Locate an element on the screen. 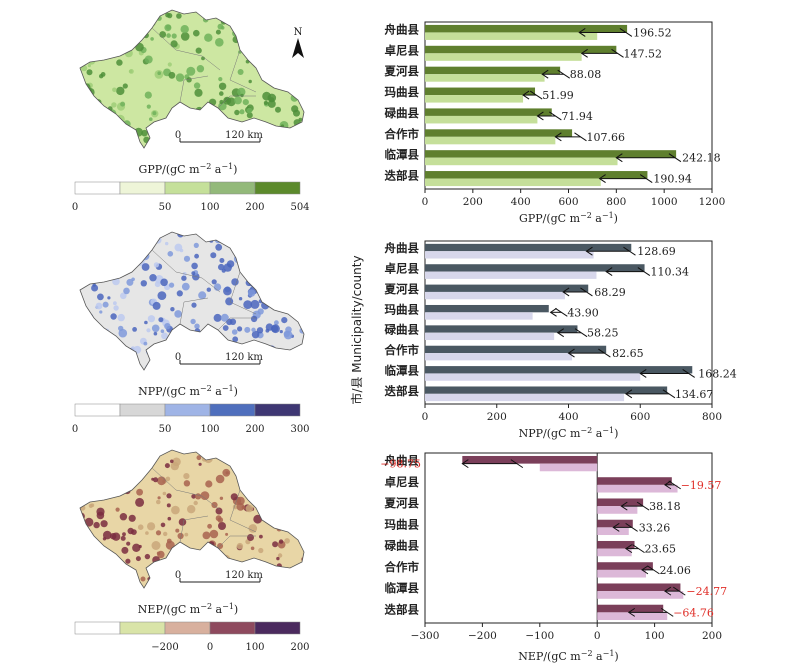 The image size is (800, 672). county-boundaries is located at coordinates (204, 508).